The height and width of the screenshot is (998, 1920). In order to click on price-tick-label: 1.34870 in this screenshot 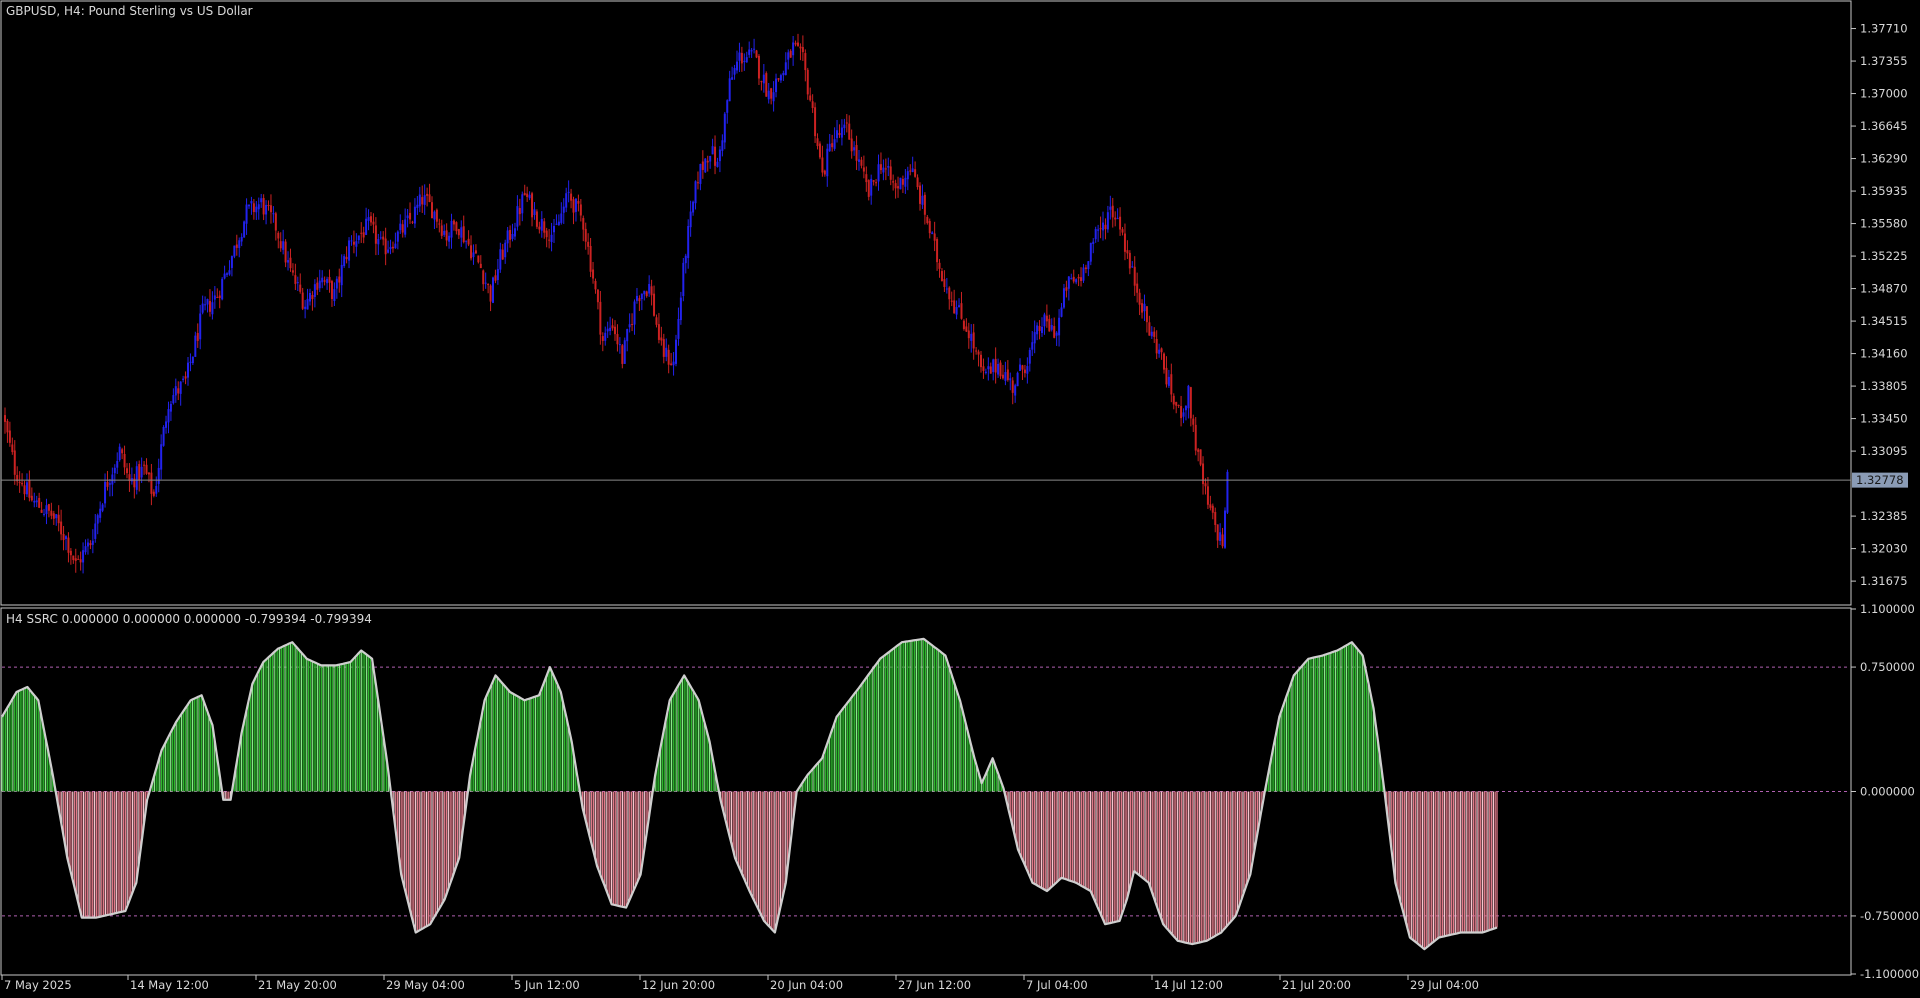, I will do `click(1884, 289)`.